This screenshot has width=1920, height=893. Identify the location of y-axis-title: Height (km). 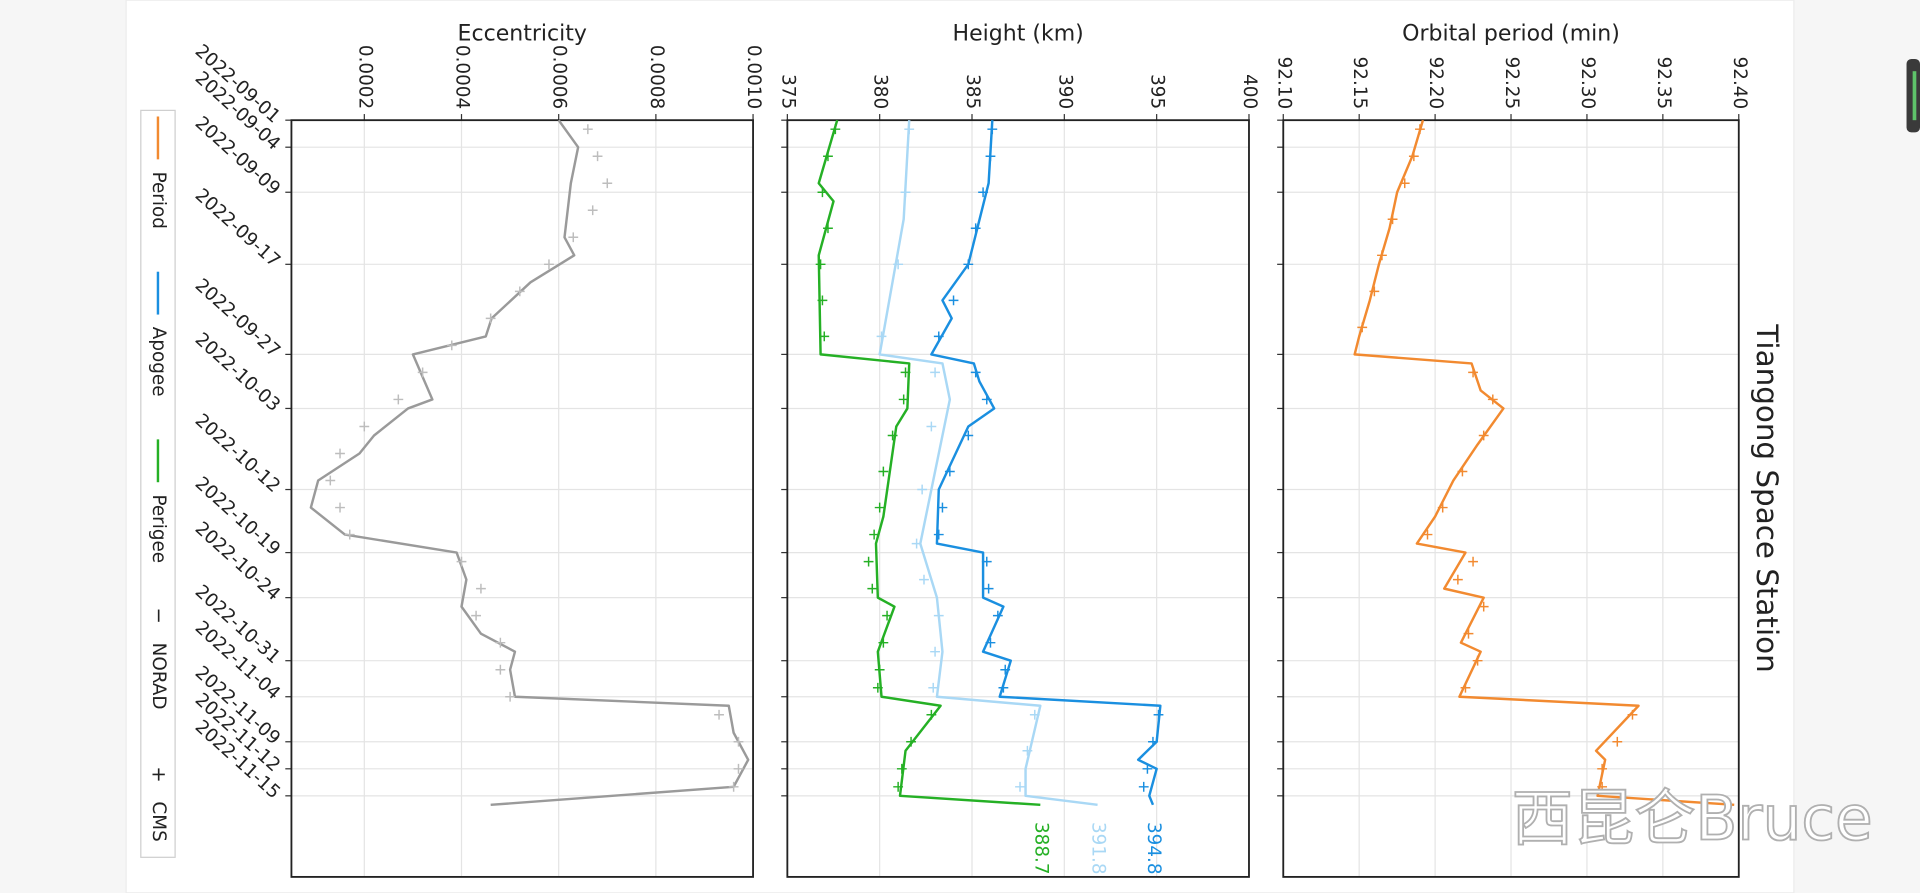
(1018, 33).